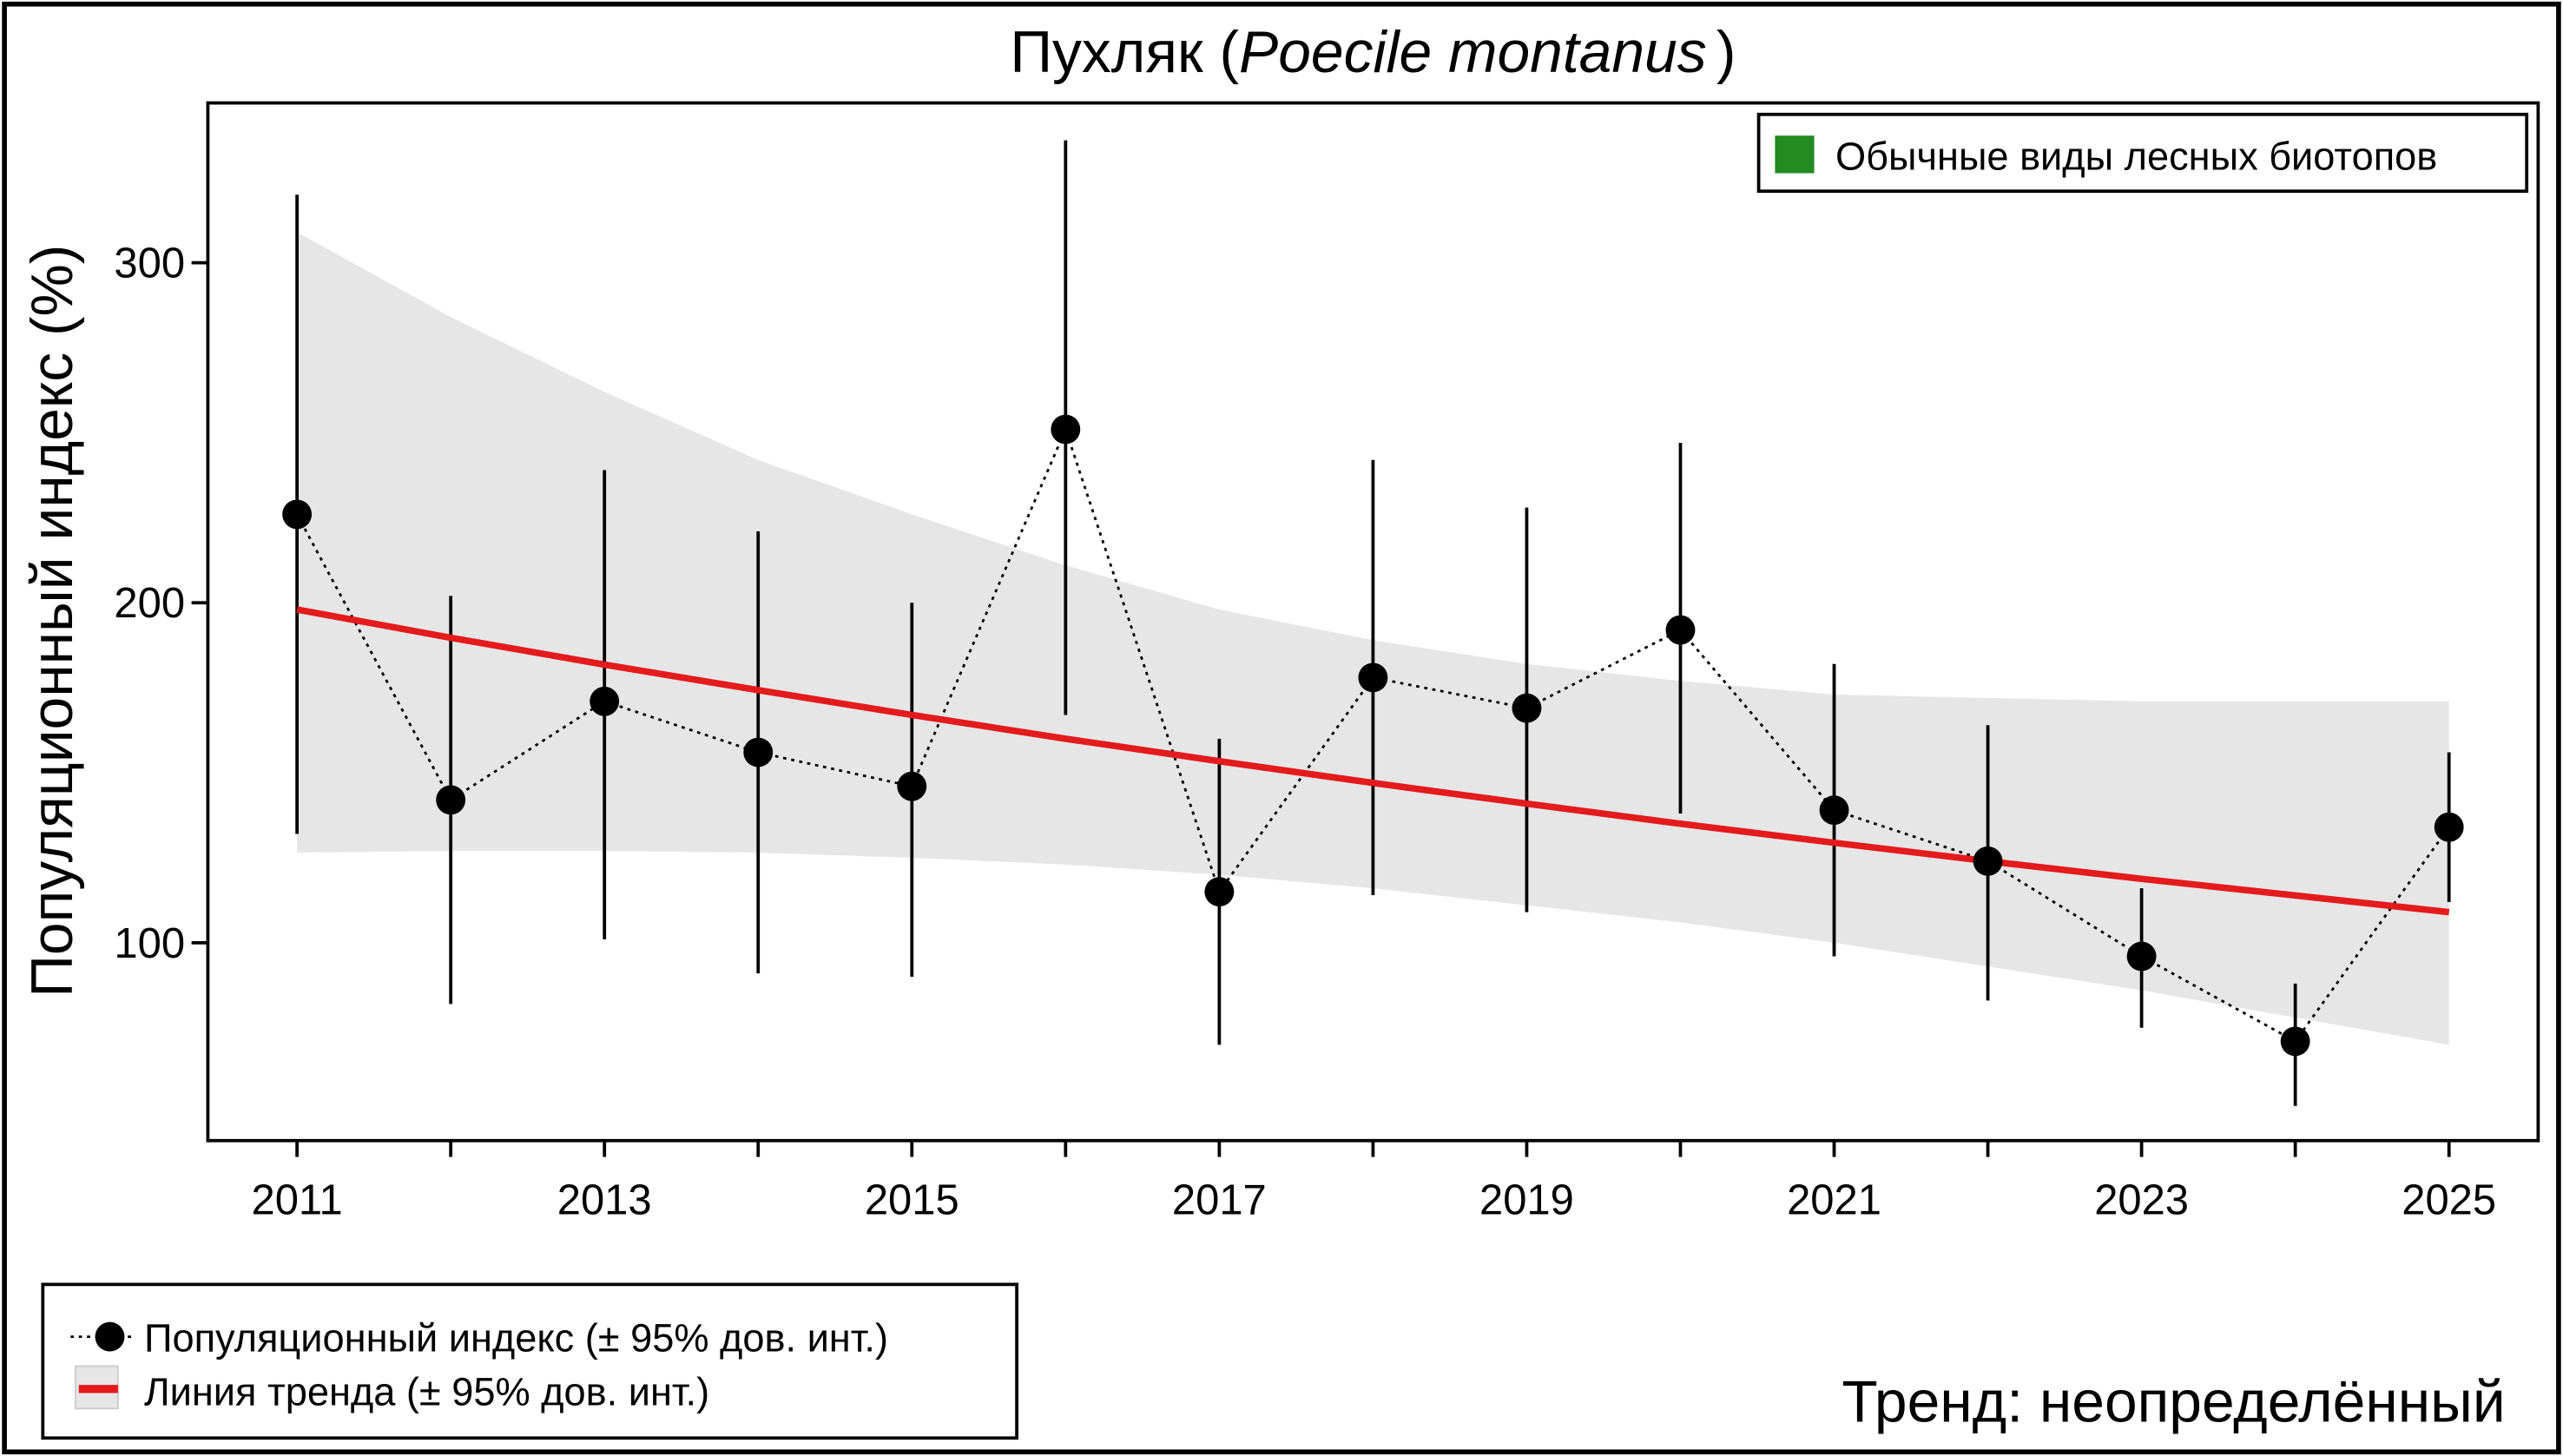 This screenshot has width=2563, height=1456. What do you see at coordinates (2449, 1199) in the screenshot?
I see `x-tick-label: 2025` at bounding box center [2449, 1199].